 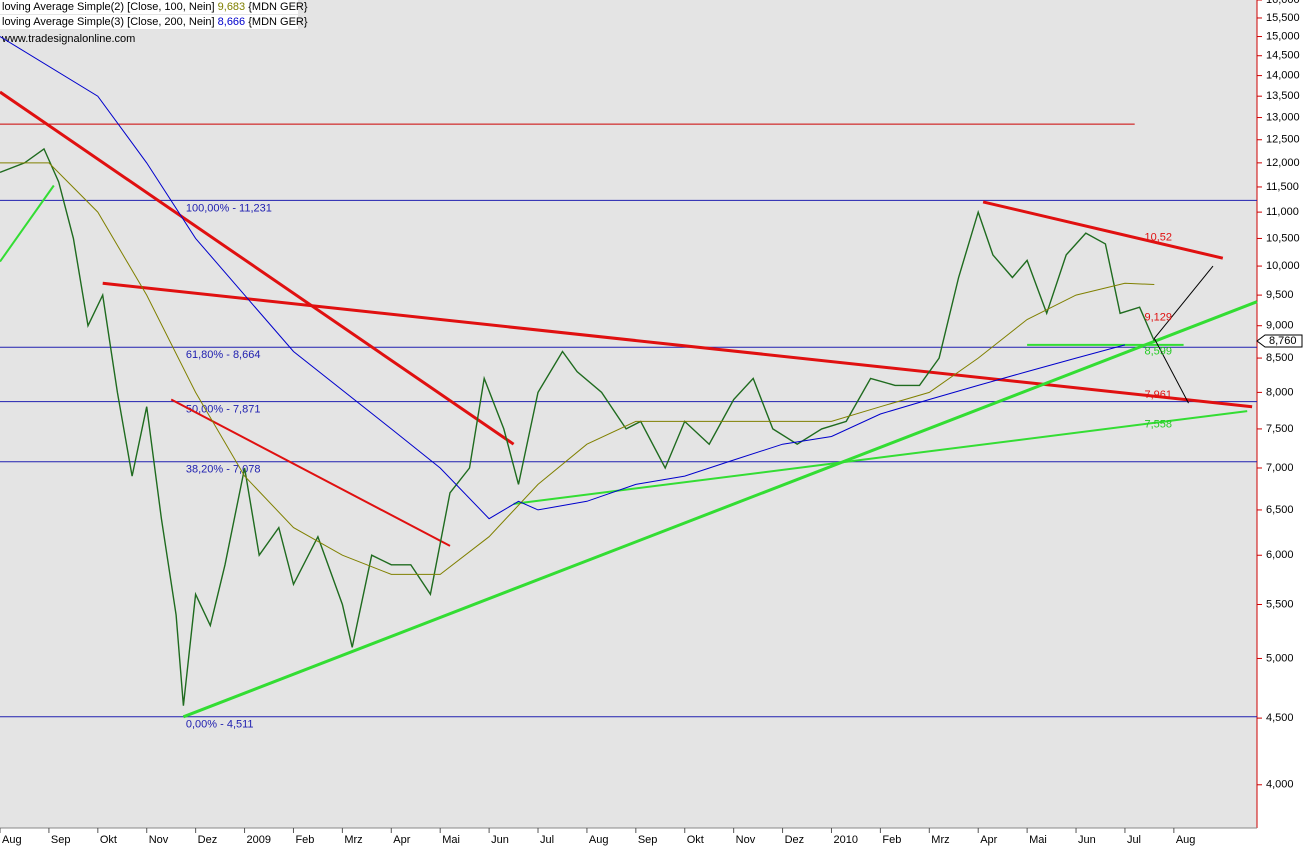 I want to click on y-tick-label: 8,500, so click(x=1280, y=358).